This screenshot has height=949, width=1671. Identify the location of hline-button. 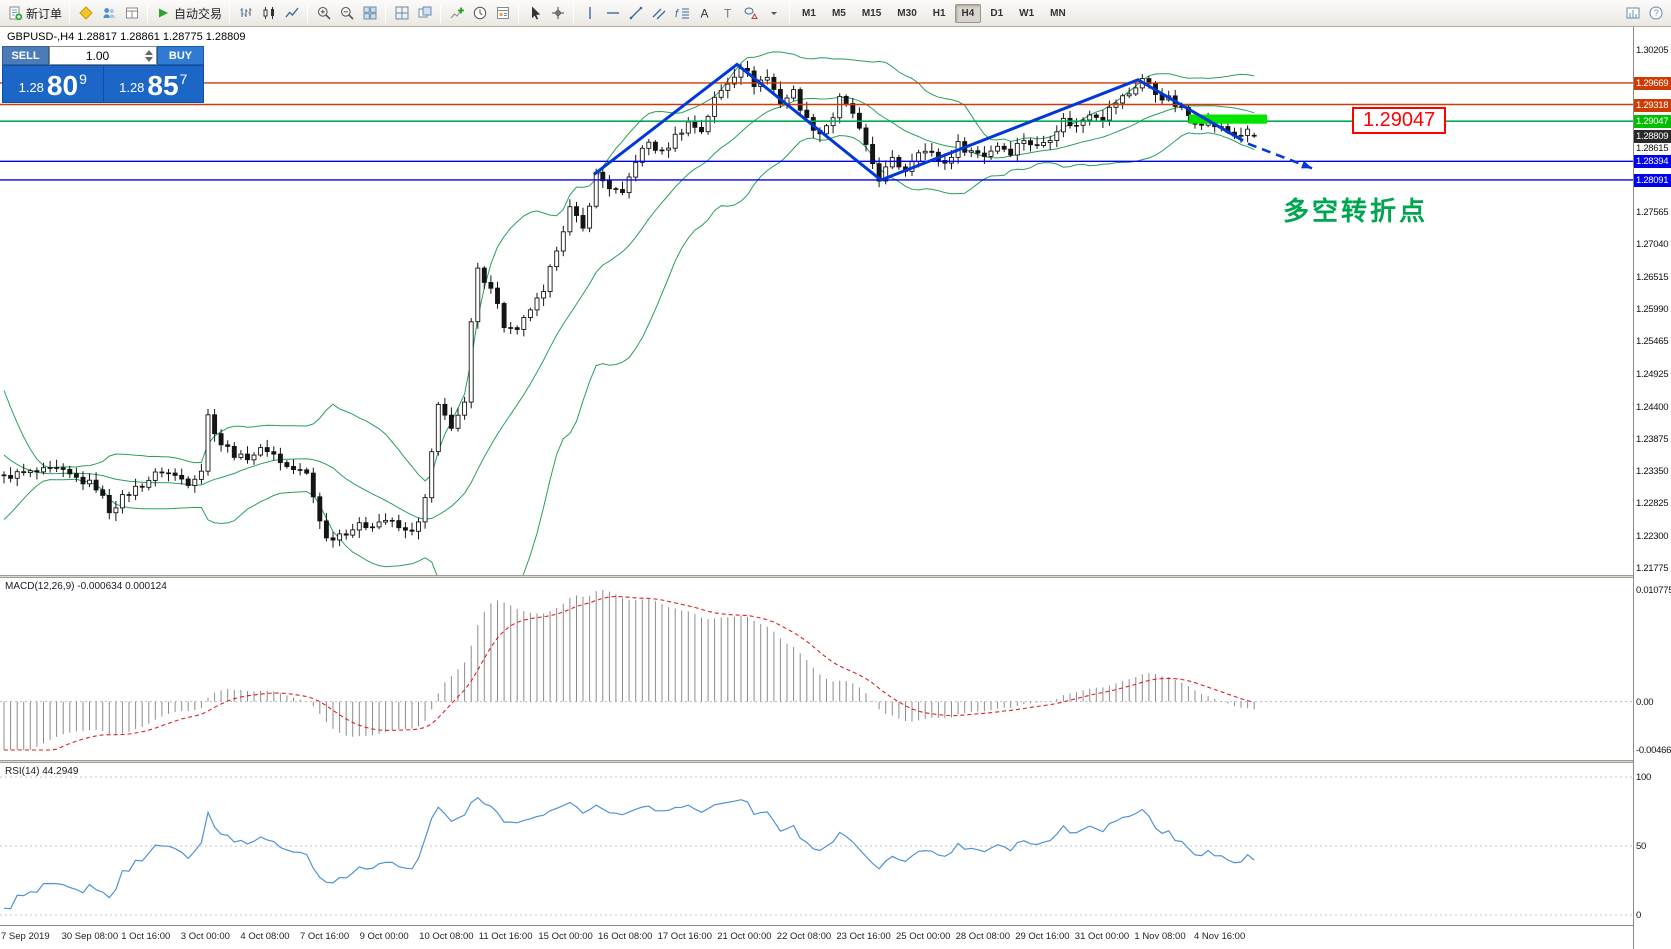
(612, 13).